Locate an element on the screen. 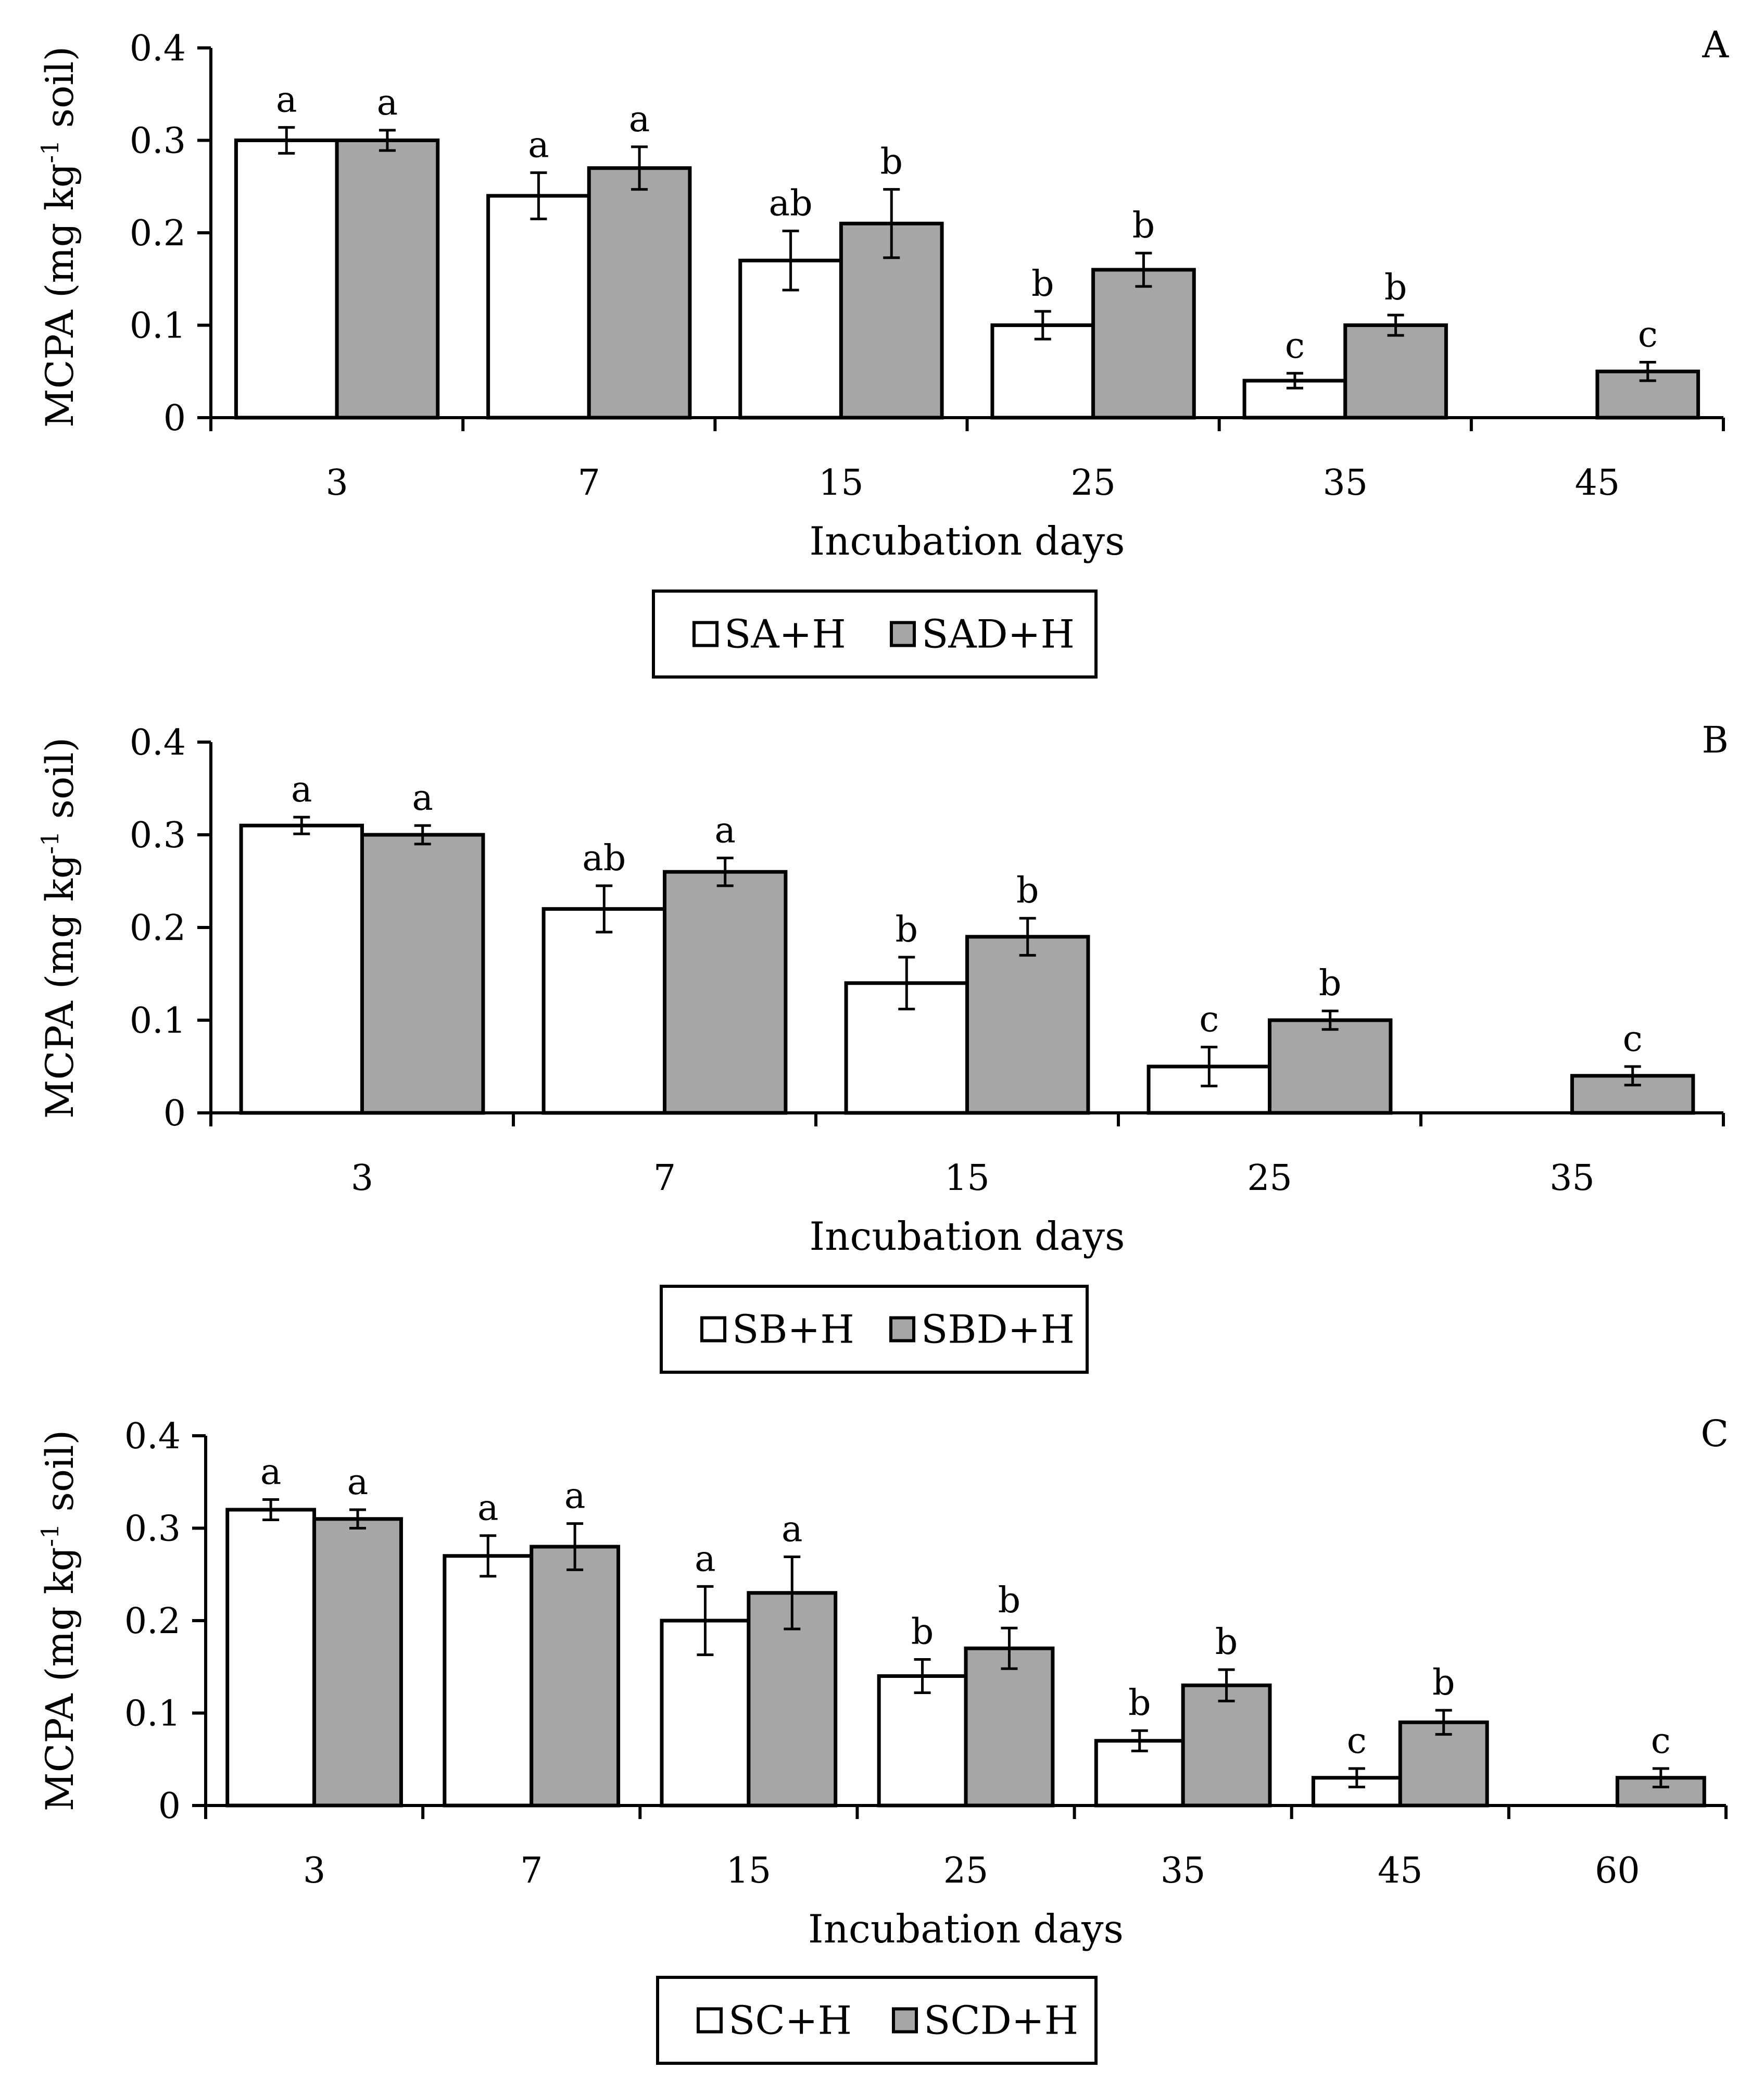  legend-swatch-sc-plus-h is located at coordinates (710, 2020).